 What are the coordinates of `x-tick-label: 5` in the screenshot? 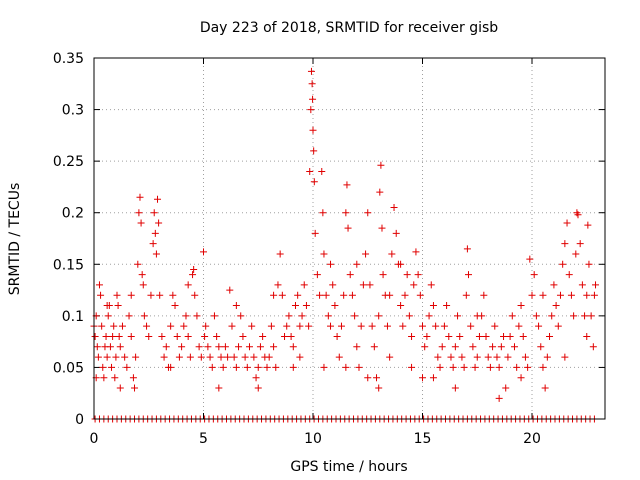 It's located at (203, 439).